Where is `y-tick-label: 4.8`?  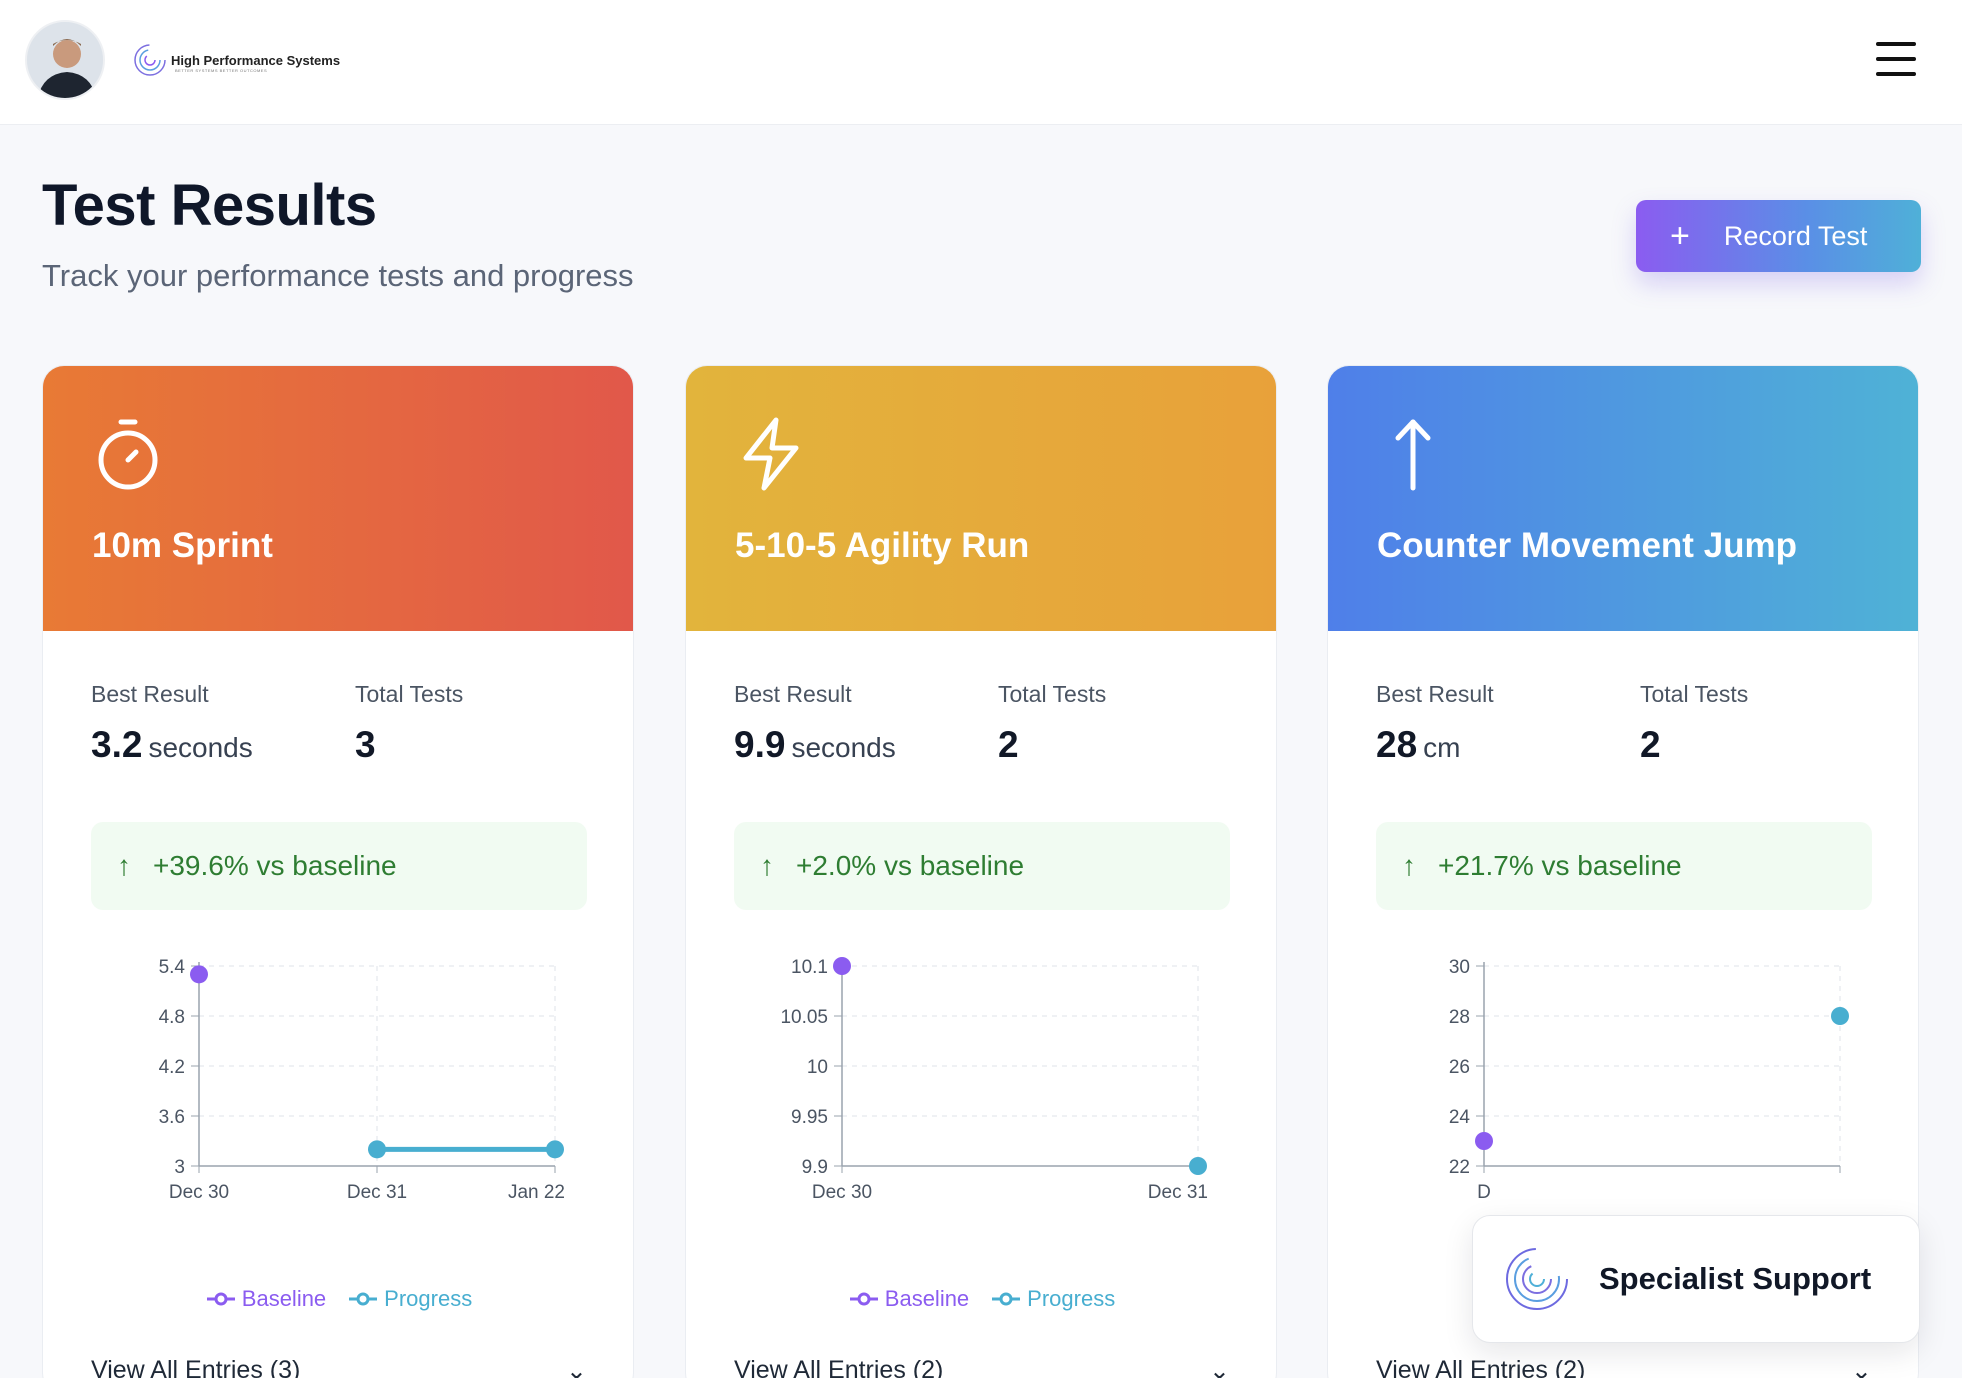
y-tick-label: 4.8 is located at coordinates (172, 1017).